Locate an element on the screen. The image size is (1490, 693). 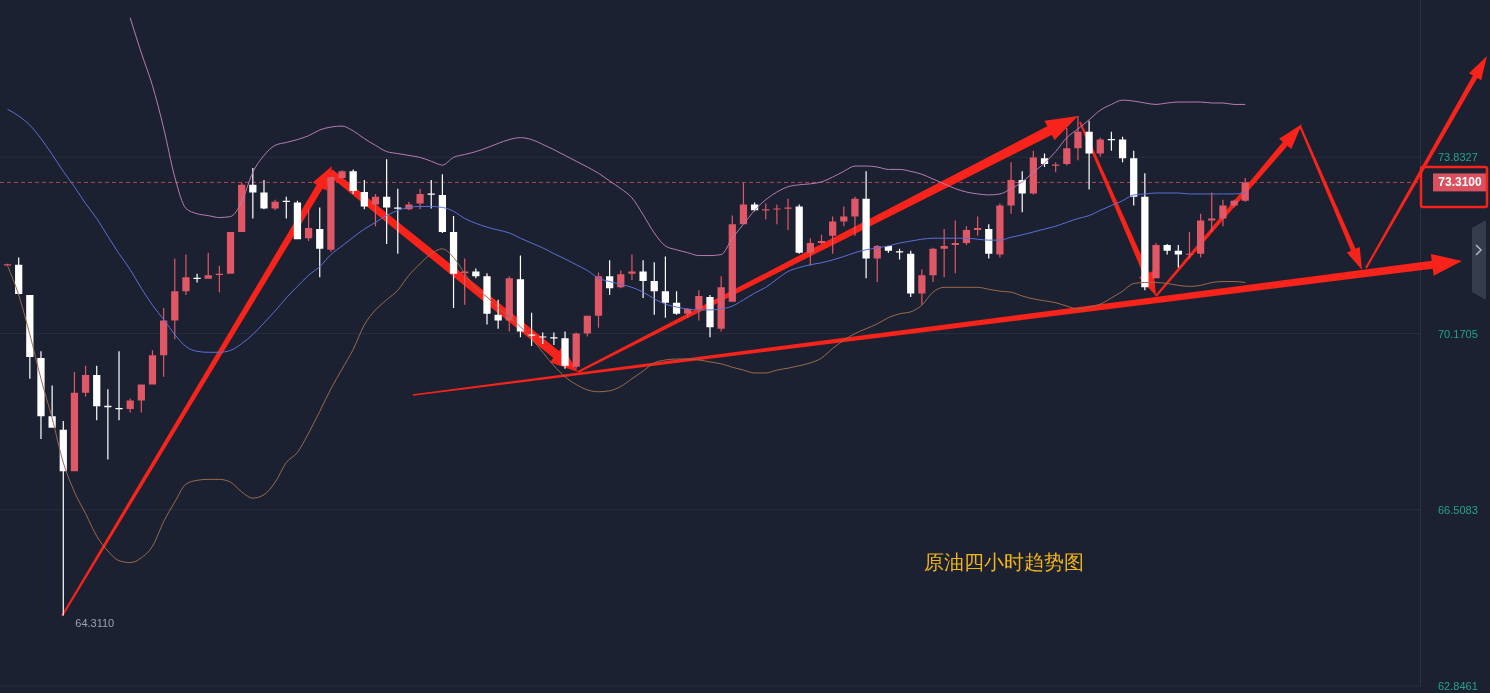
y-tick-label: 73.8327 is located at coordinates (1458, 157).